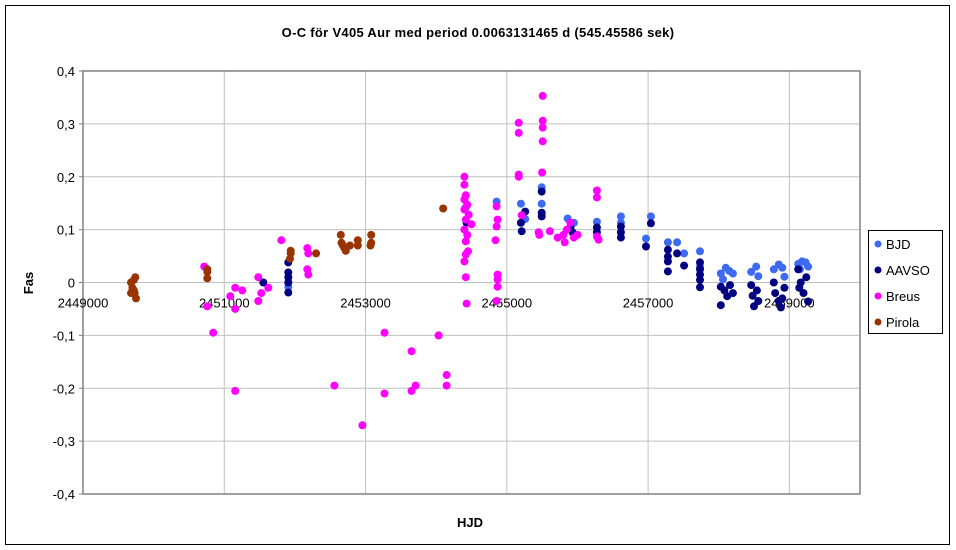  Describe the element at coordinates (470, 522) in the screenshot. I see `x-axis-label: HJD` at that location.